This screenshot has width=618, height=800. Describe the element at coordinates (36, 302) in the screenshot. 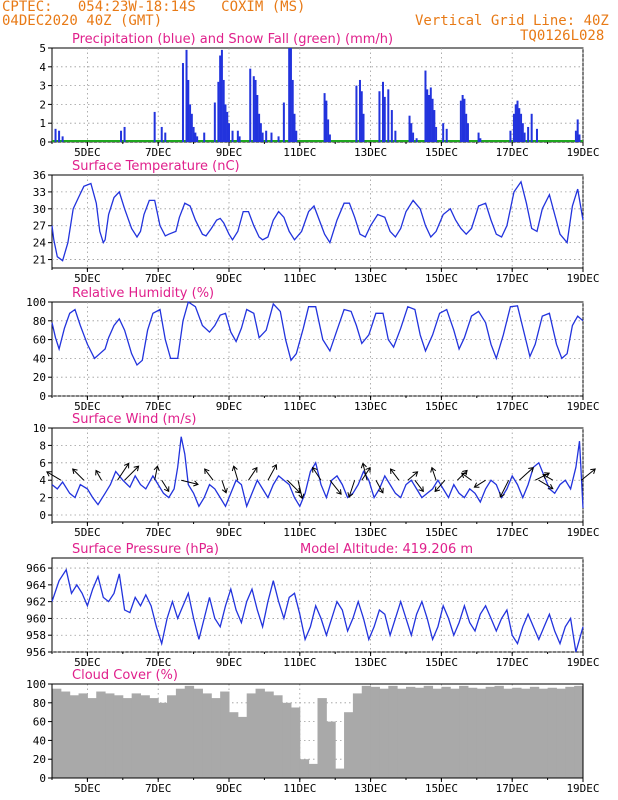

I see `rh-ytick-label: 100` at that location.